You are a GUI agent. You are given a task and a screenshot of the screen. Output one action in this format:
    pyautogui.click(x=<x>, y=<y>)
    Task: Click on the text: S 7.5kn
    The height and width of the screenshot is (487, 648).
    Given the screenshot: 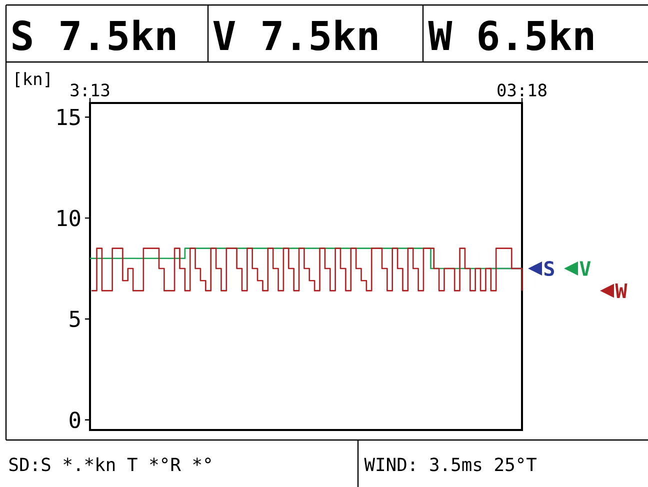 What is the action you would take?
    pyautogui.click(x=93, y=35)
    